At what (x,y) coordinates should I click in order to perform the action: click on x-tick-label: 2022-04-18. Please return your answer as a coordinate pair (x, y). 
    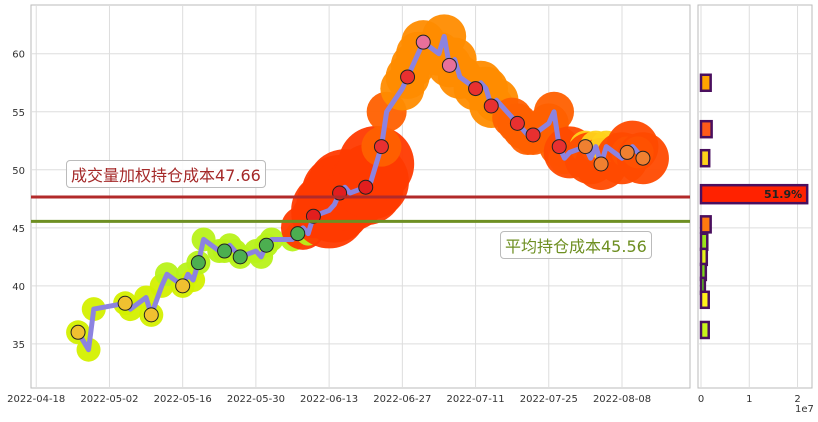
    Looking at the image, I should click on (36, 399).